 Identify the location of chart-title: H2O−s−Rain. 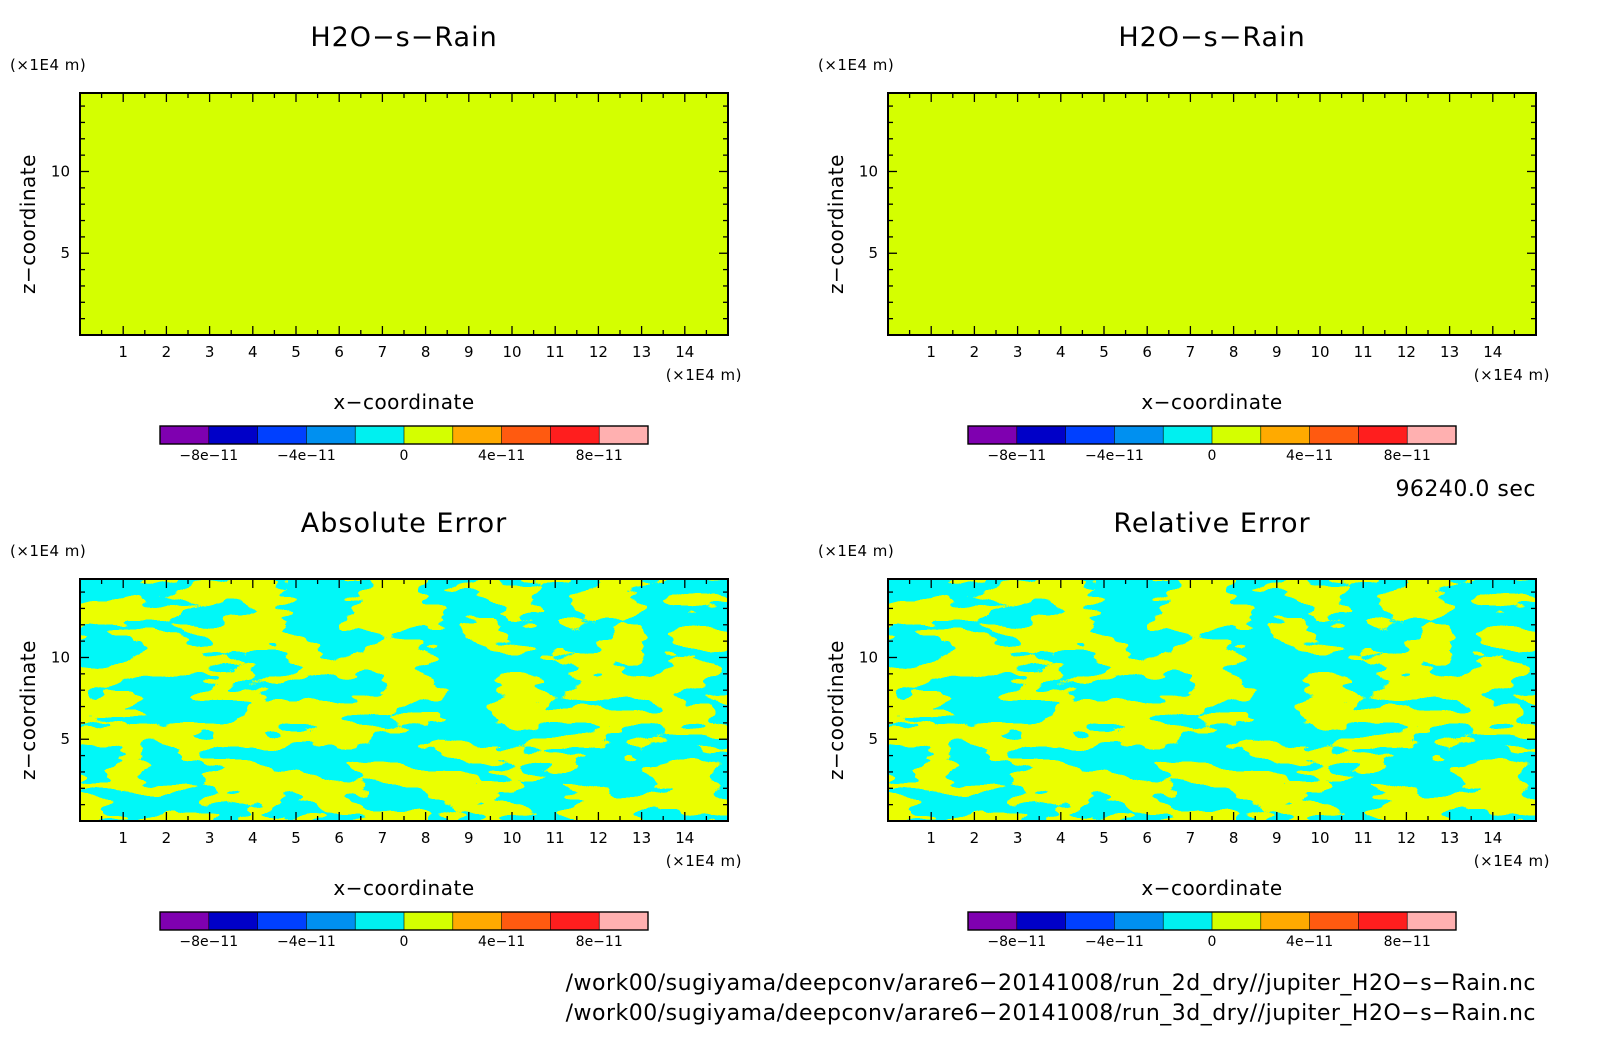
(1211, 37).